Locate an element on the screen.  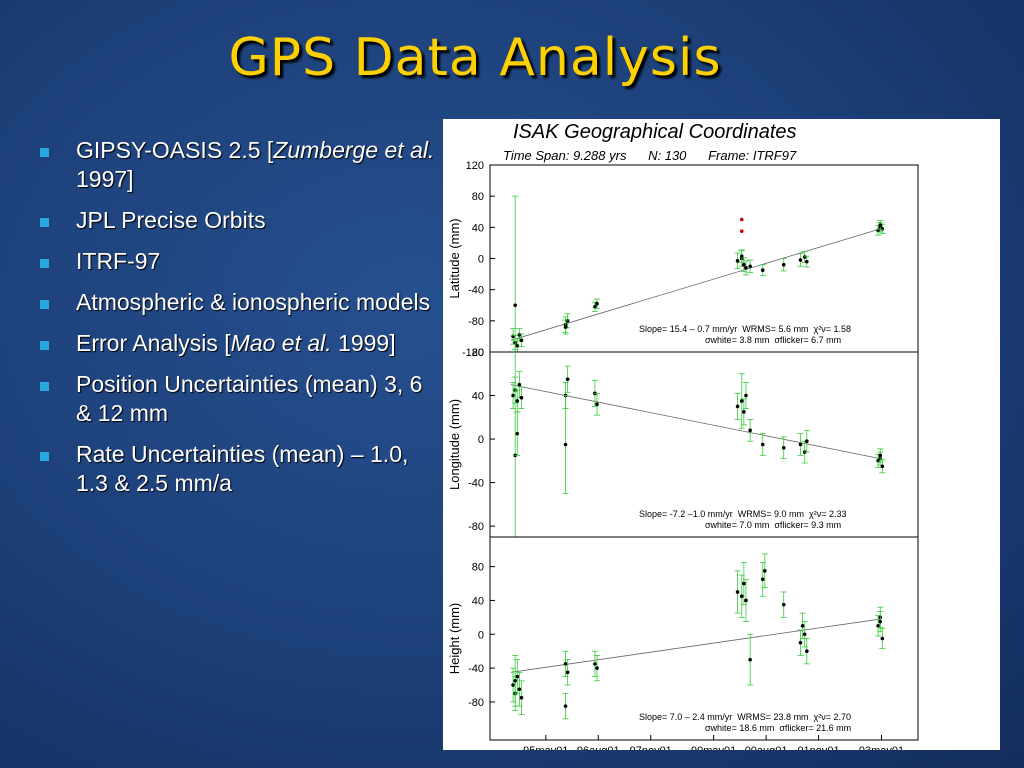
plot-area is located at coordinates (698, 636).